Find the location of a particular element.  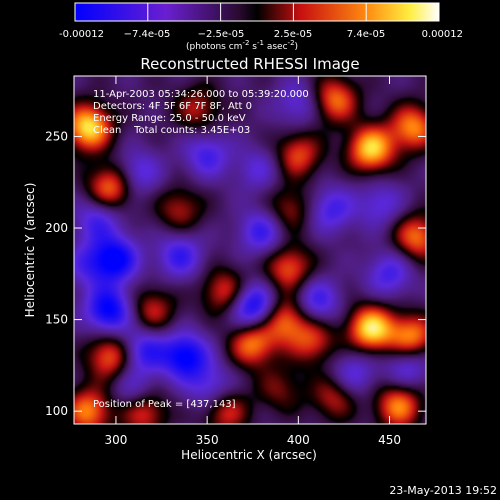

annotation-clean-counts: Clean Total counts: 3.45E+03 is located at coordinates (171, 130).